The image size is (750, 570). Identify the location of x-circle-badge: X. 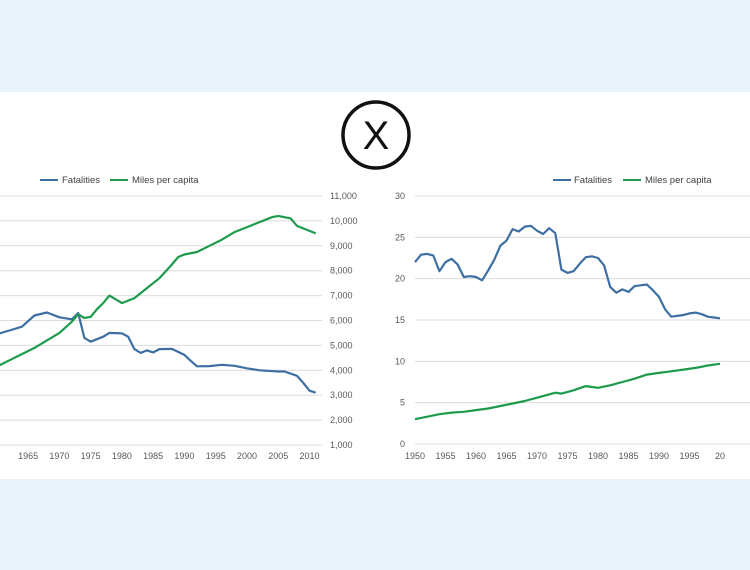
(376, 136).